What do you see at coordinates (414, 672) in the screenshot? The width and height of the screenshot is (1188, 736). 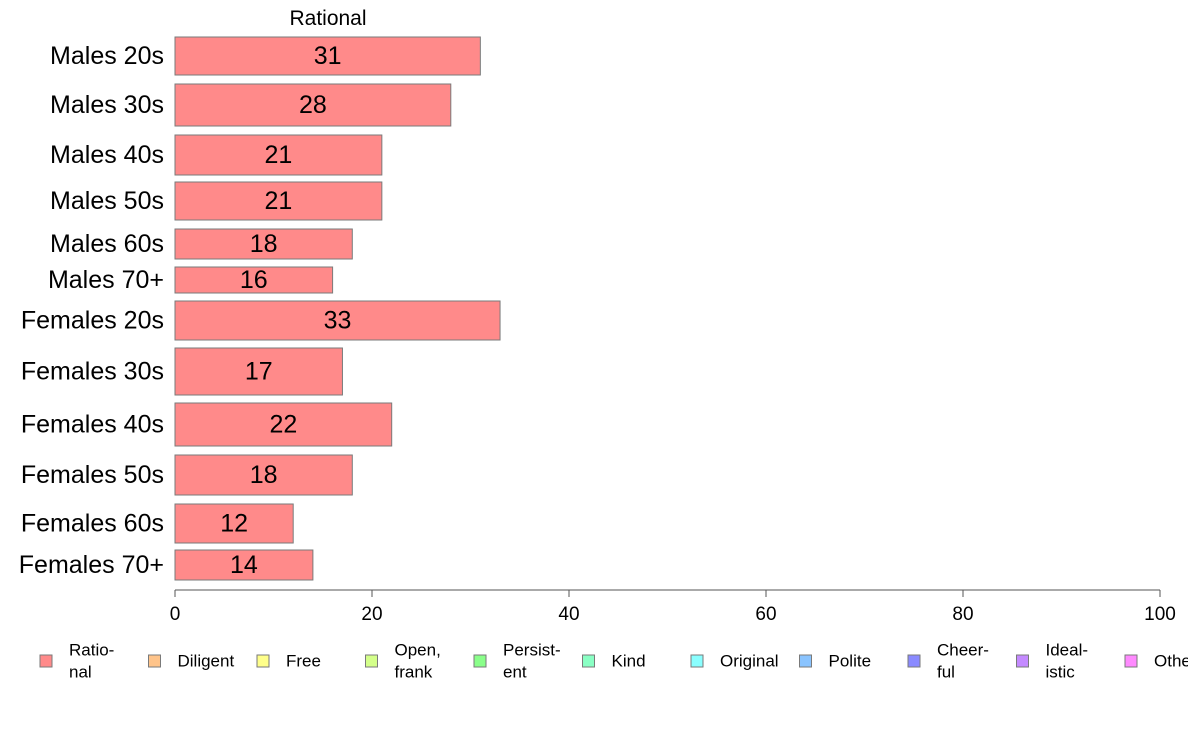 I see `legend-label: frank` at bounding box center [414, 672].